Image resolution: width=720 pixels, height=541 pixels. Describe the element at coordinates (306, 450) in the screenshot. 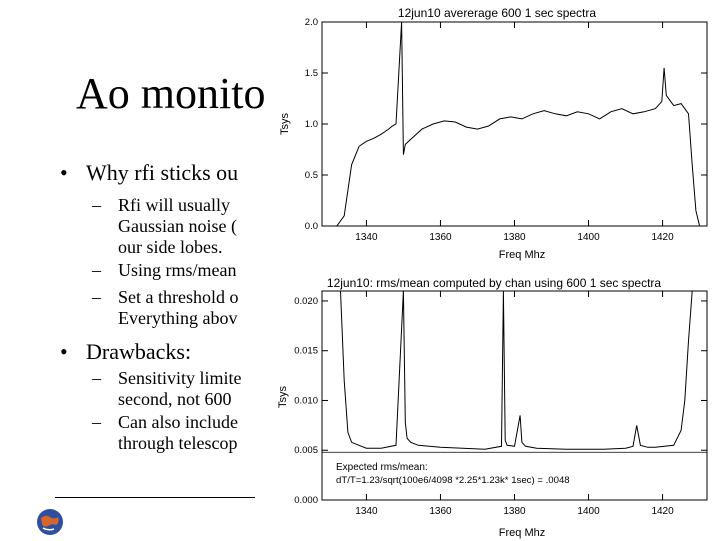

I see `y-tick-label: 0.005` at that location.